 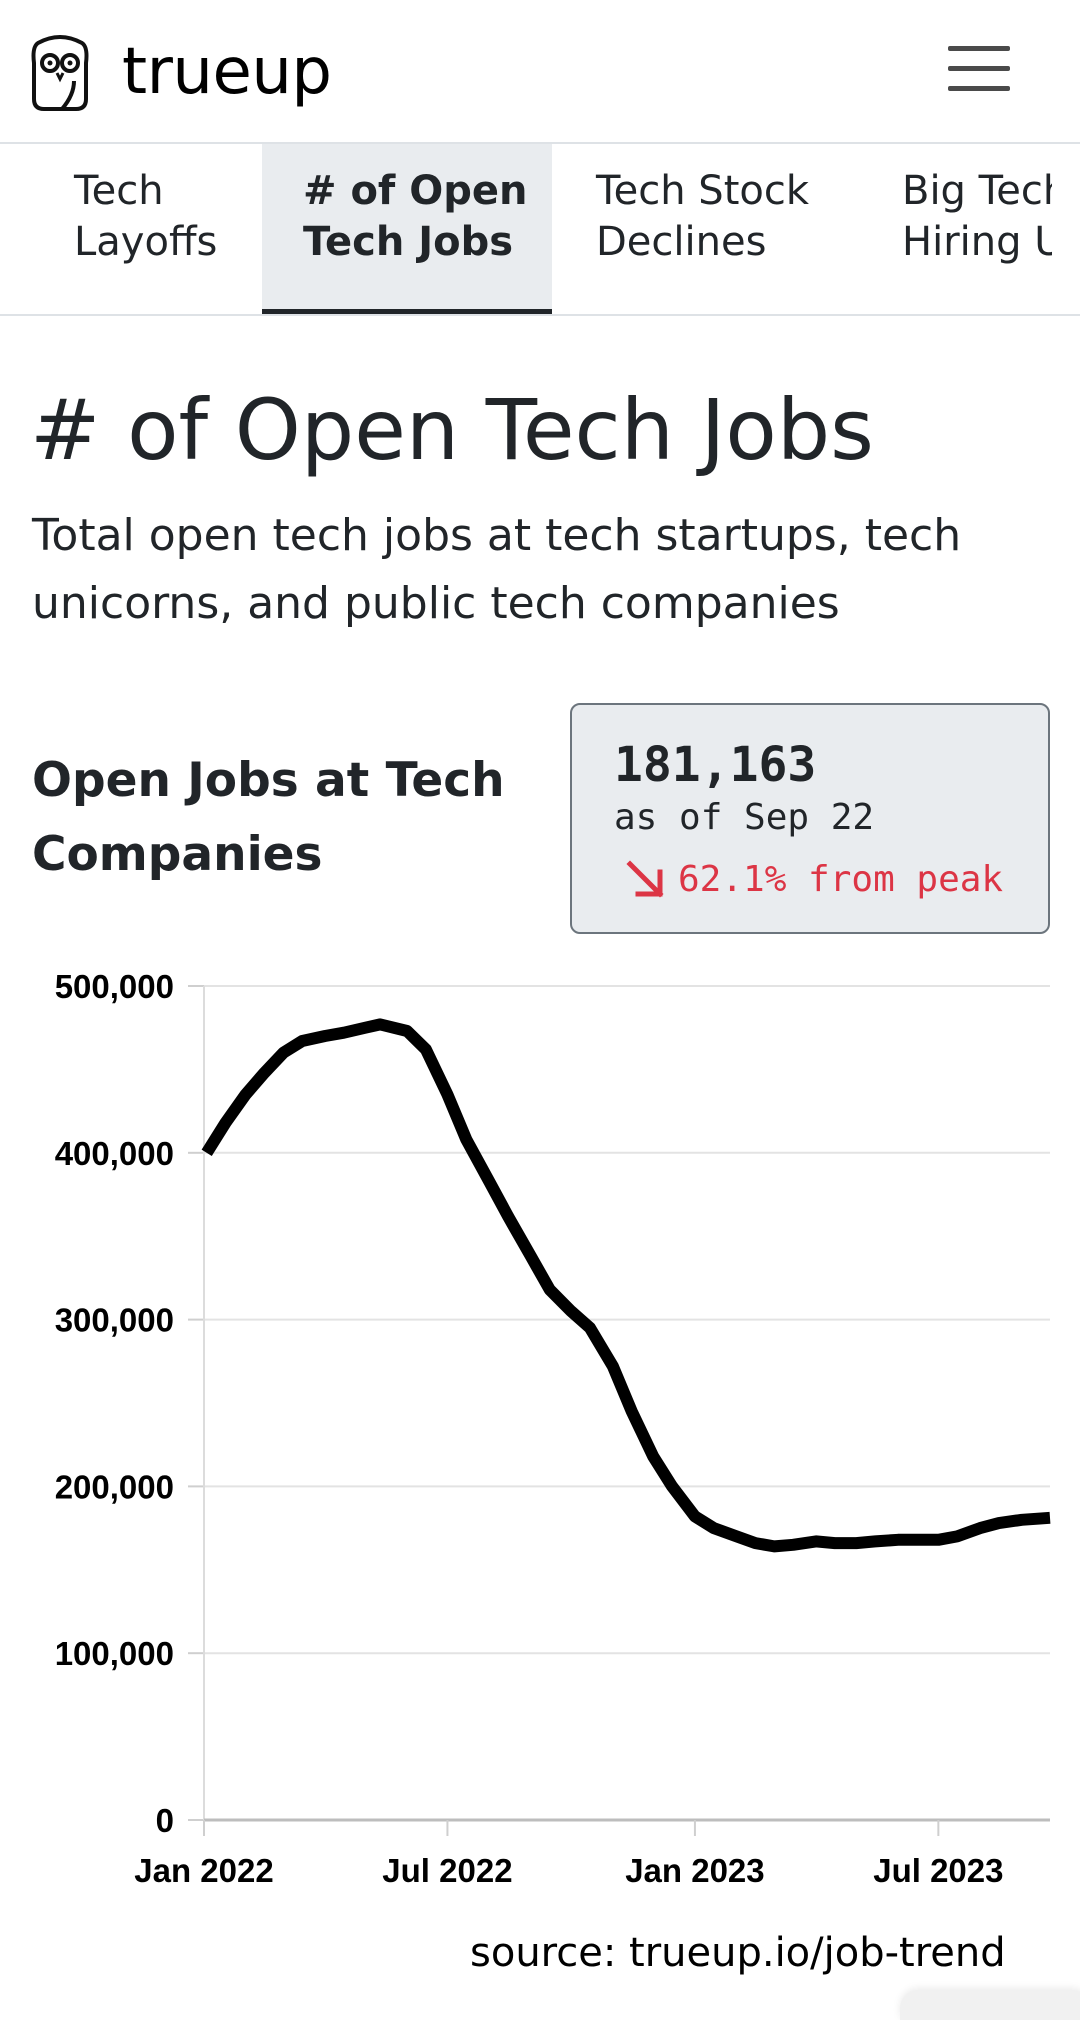 I want to click on page-title: # of Open Tech Jobs, so click(x=452, y=430).